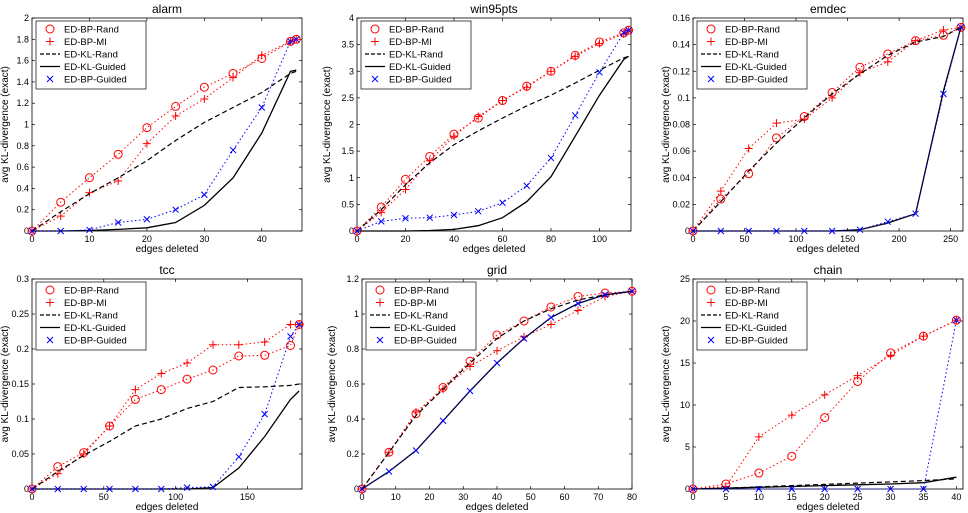 This screenshot has height=513, width=968. Describe the element at coordinates (166, 270) in the screenshot. I see `chart-title: tcc` at that location.